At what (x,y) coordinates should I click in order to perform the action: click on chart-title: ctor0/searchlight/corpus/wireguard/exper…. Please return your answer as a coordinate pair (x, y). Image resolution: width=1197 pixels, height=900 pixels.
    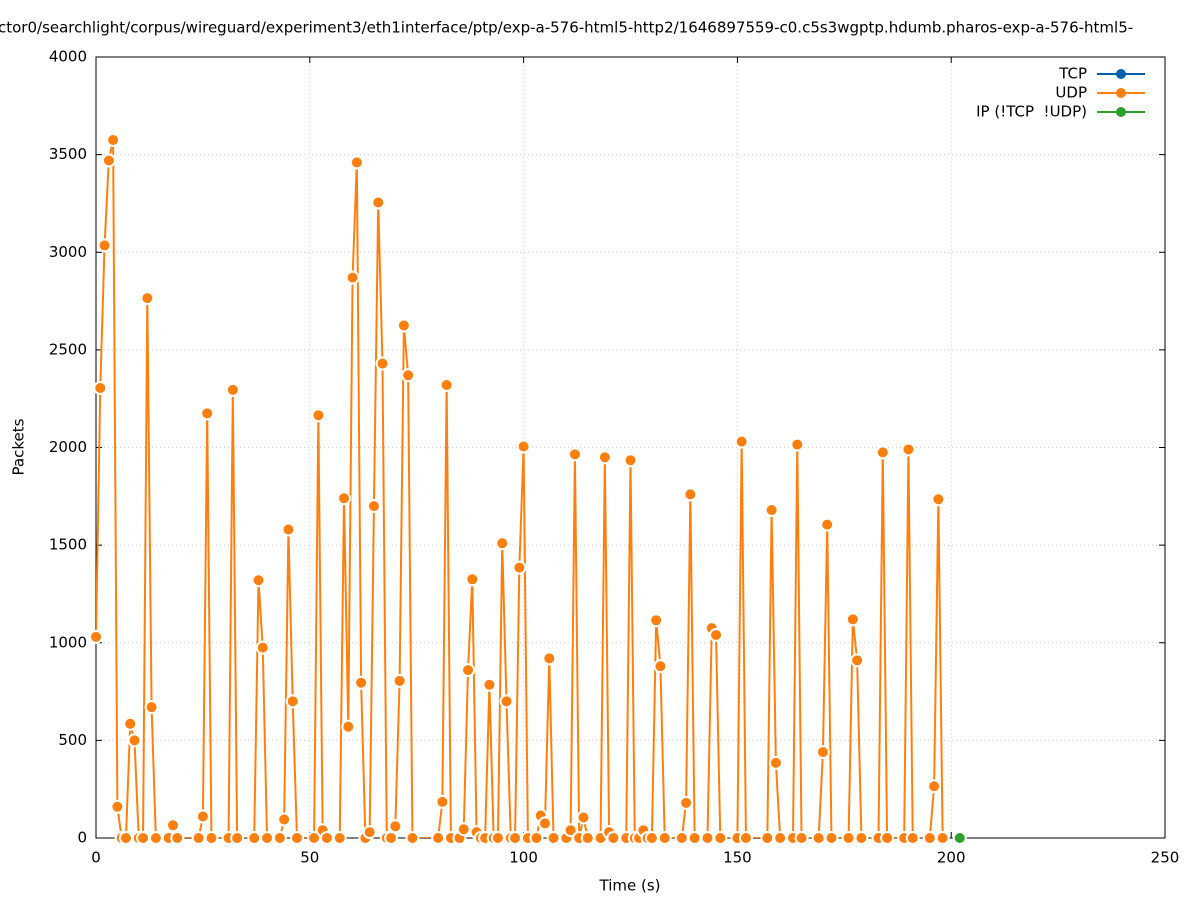
    Looking at the image, I should click on (566, 28).